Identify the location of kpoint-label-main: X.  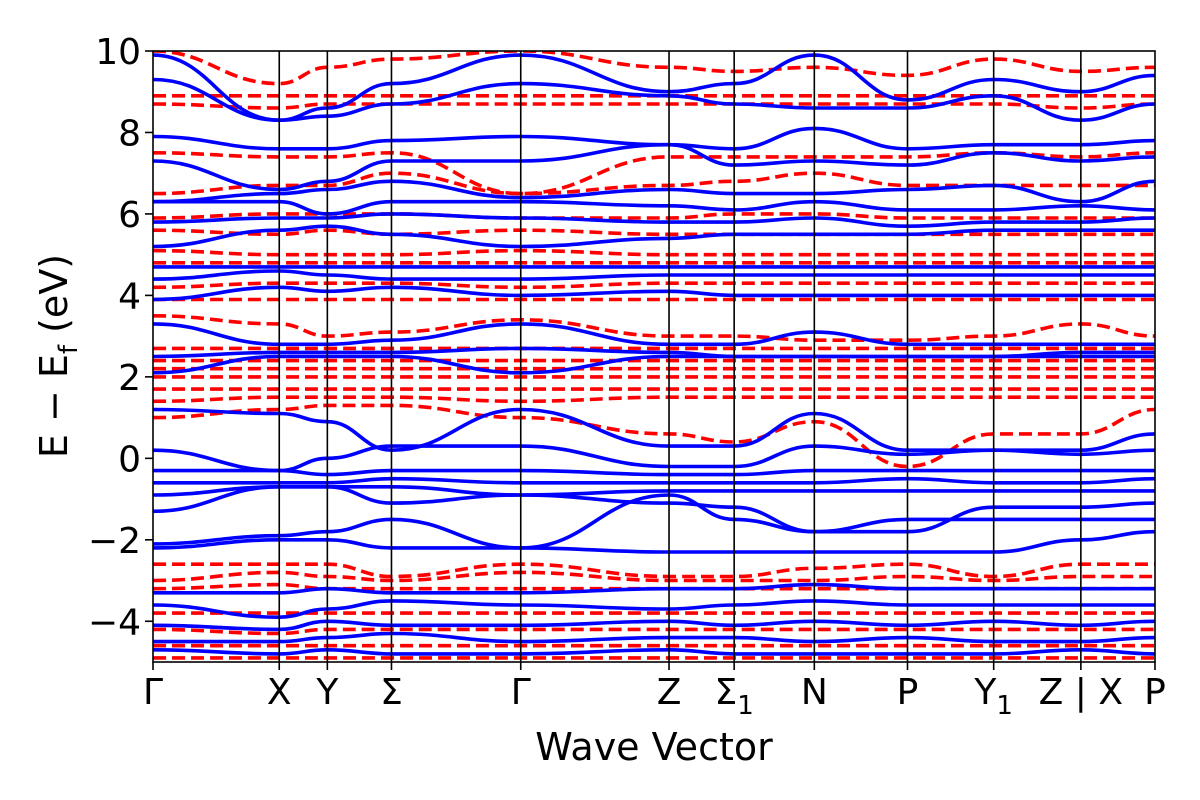
(279, 692).